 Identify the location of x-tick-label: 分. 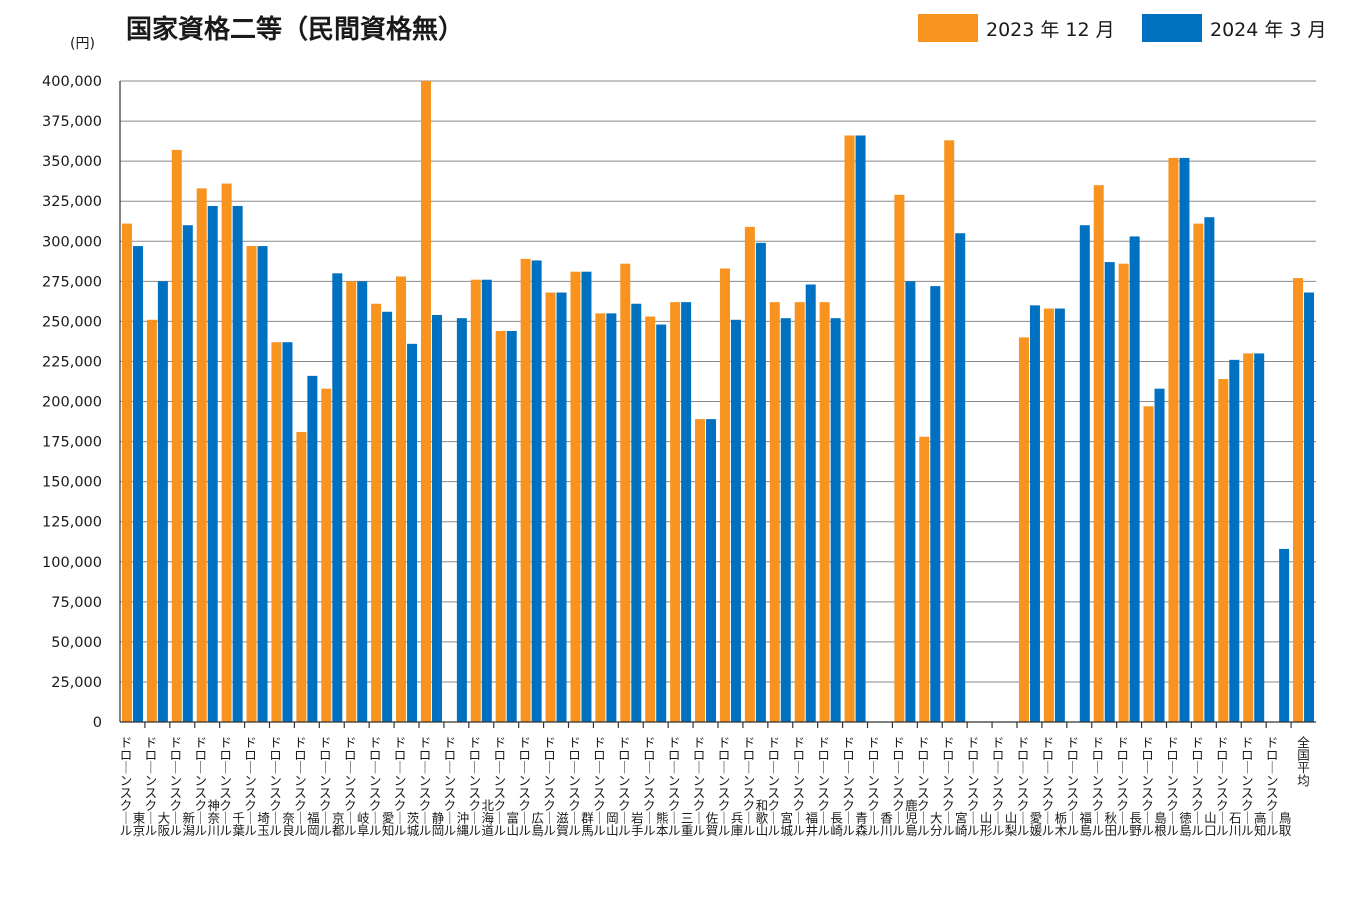
(936, 830).